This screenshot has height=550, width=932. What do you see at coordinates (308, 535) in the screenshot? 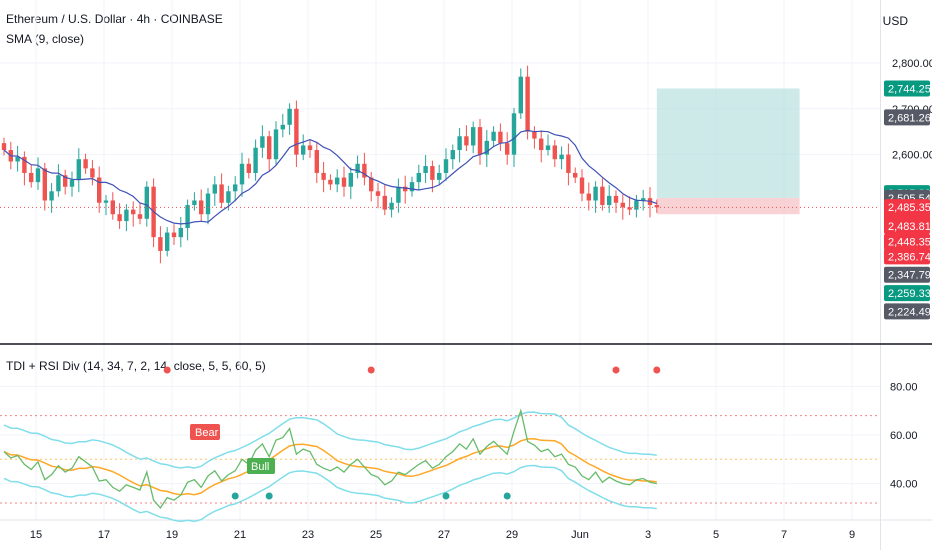
I see `time-tick-label: 23` at bounding box center [308, 535].